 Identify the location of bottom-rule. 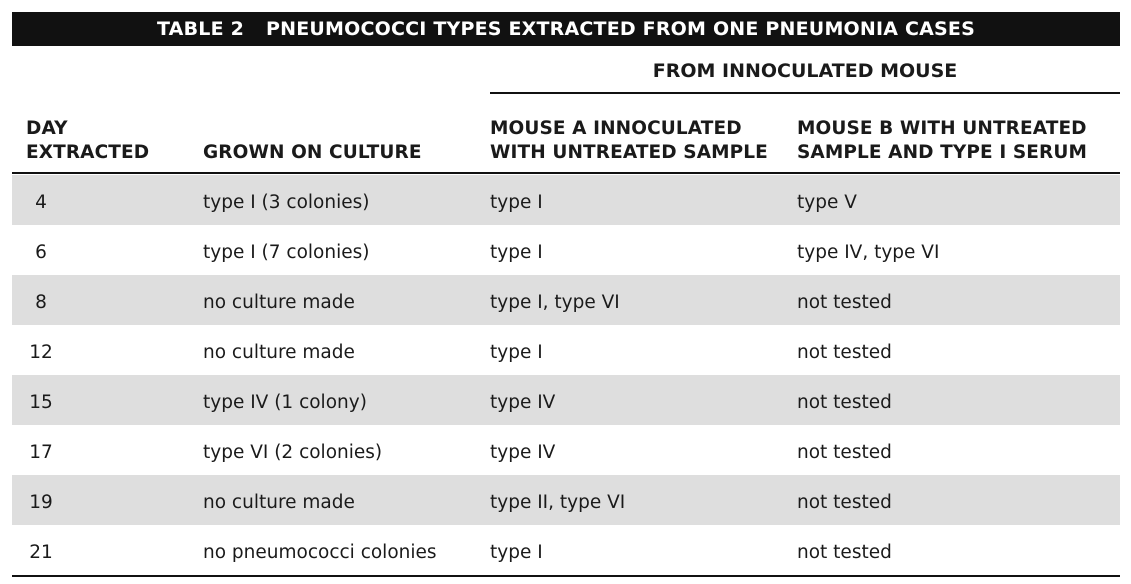
(566, 576).